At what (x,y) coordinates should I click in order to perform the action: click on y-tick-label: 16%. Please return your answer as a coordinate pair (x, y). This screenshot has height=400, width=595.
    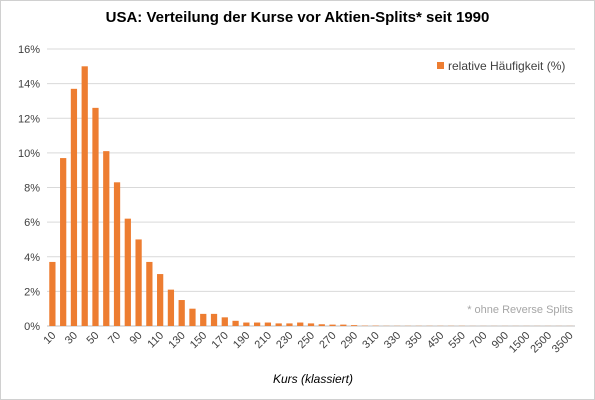
    Looking at the image, I should click on (29, 50).